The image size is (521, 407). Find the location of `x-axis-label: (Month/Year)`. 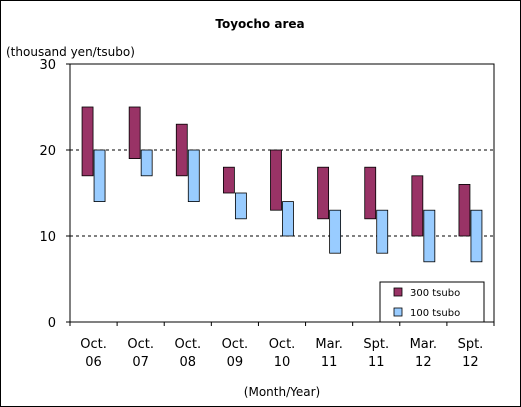

x-axis-label: (Month/Year) is located at coordinates (282, 392).